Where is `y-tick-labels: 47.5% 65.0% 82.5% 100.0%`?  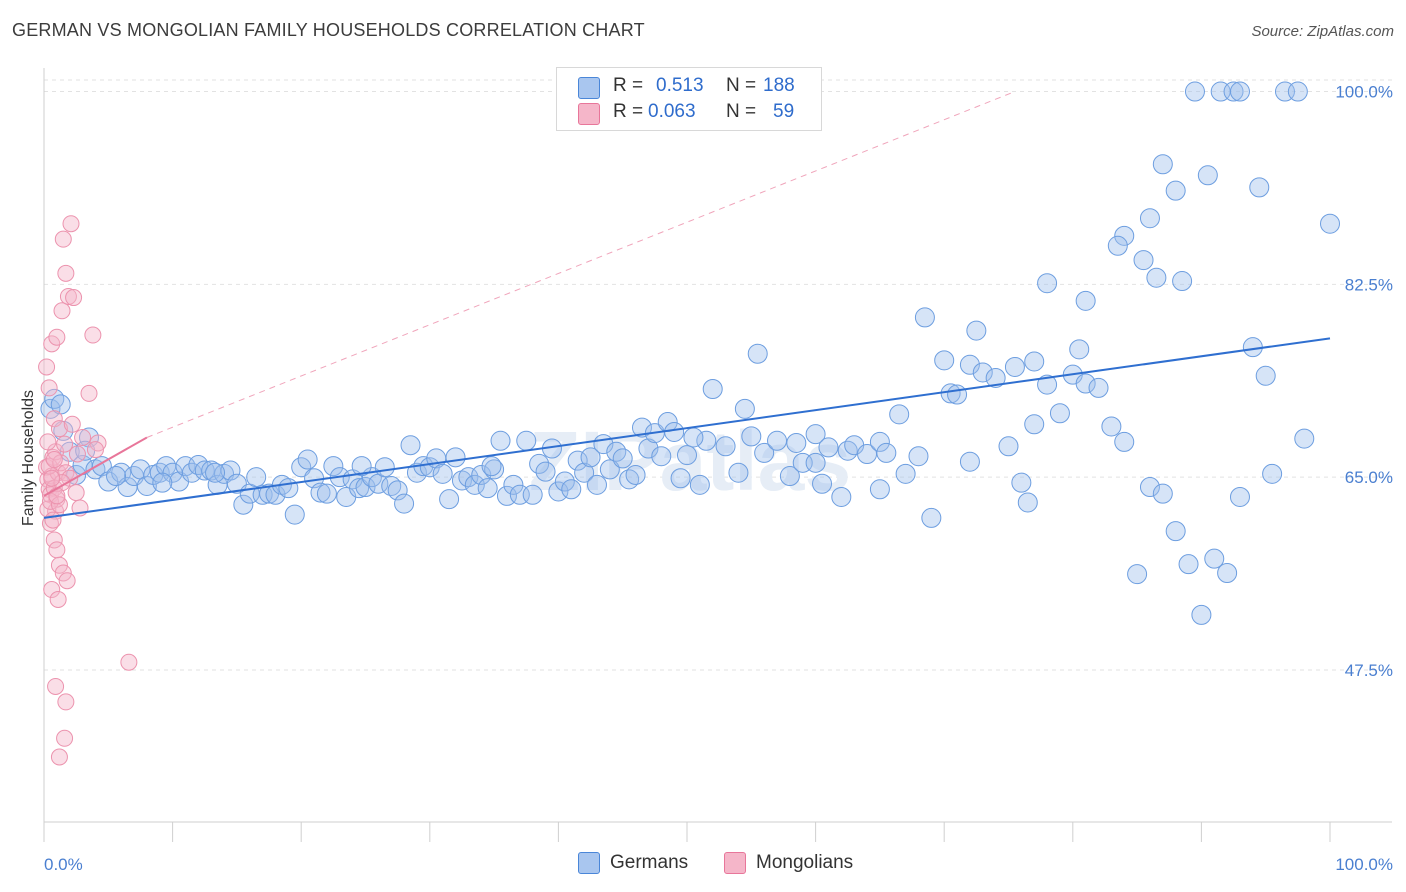
y-tick-labels: 47.5% 65.0% 82.5% 100.0% is located at coordinates (1364, 381).